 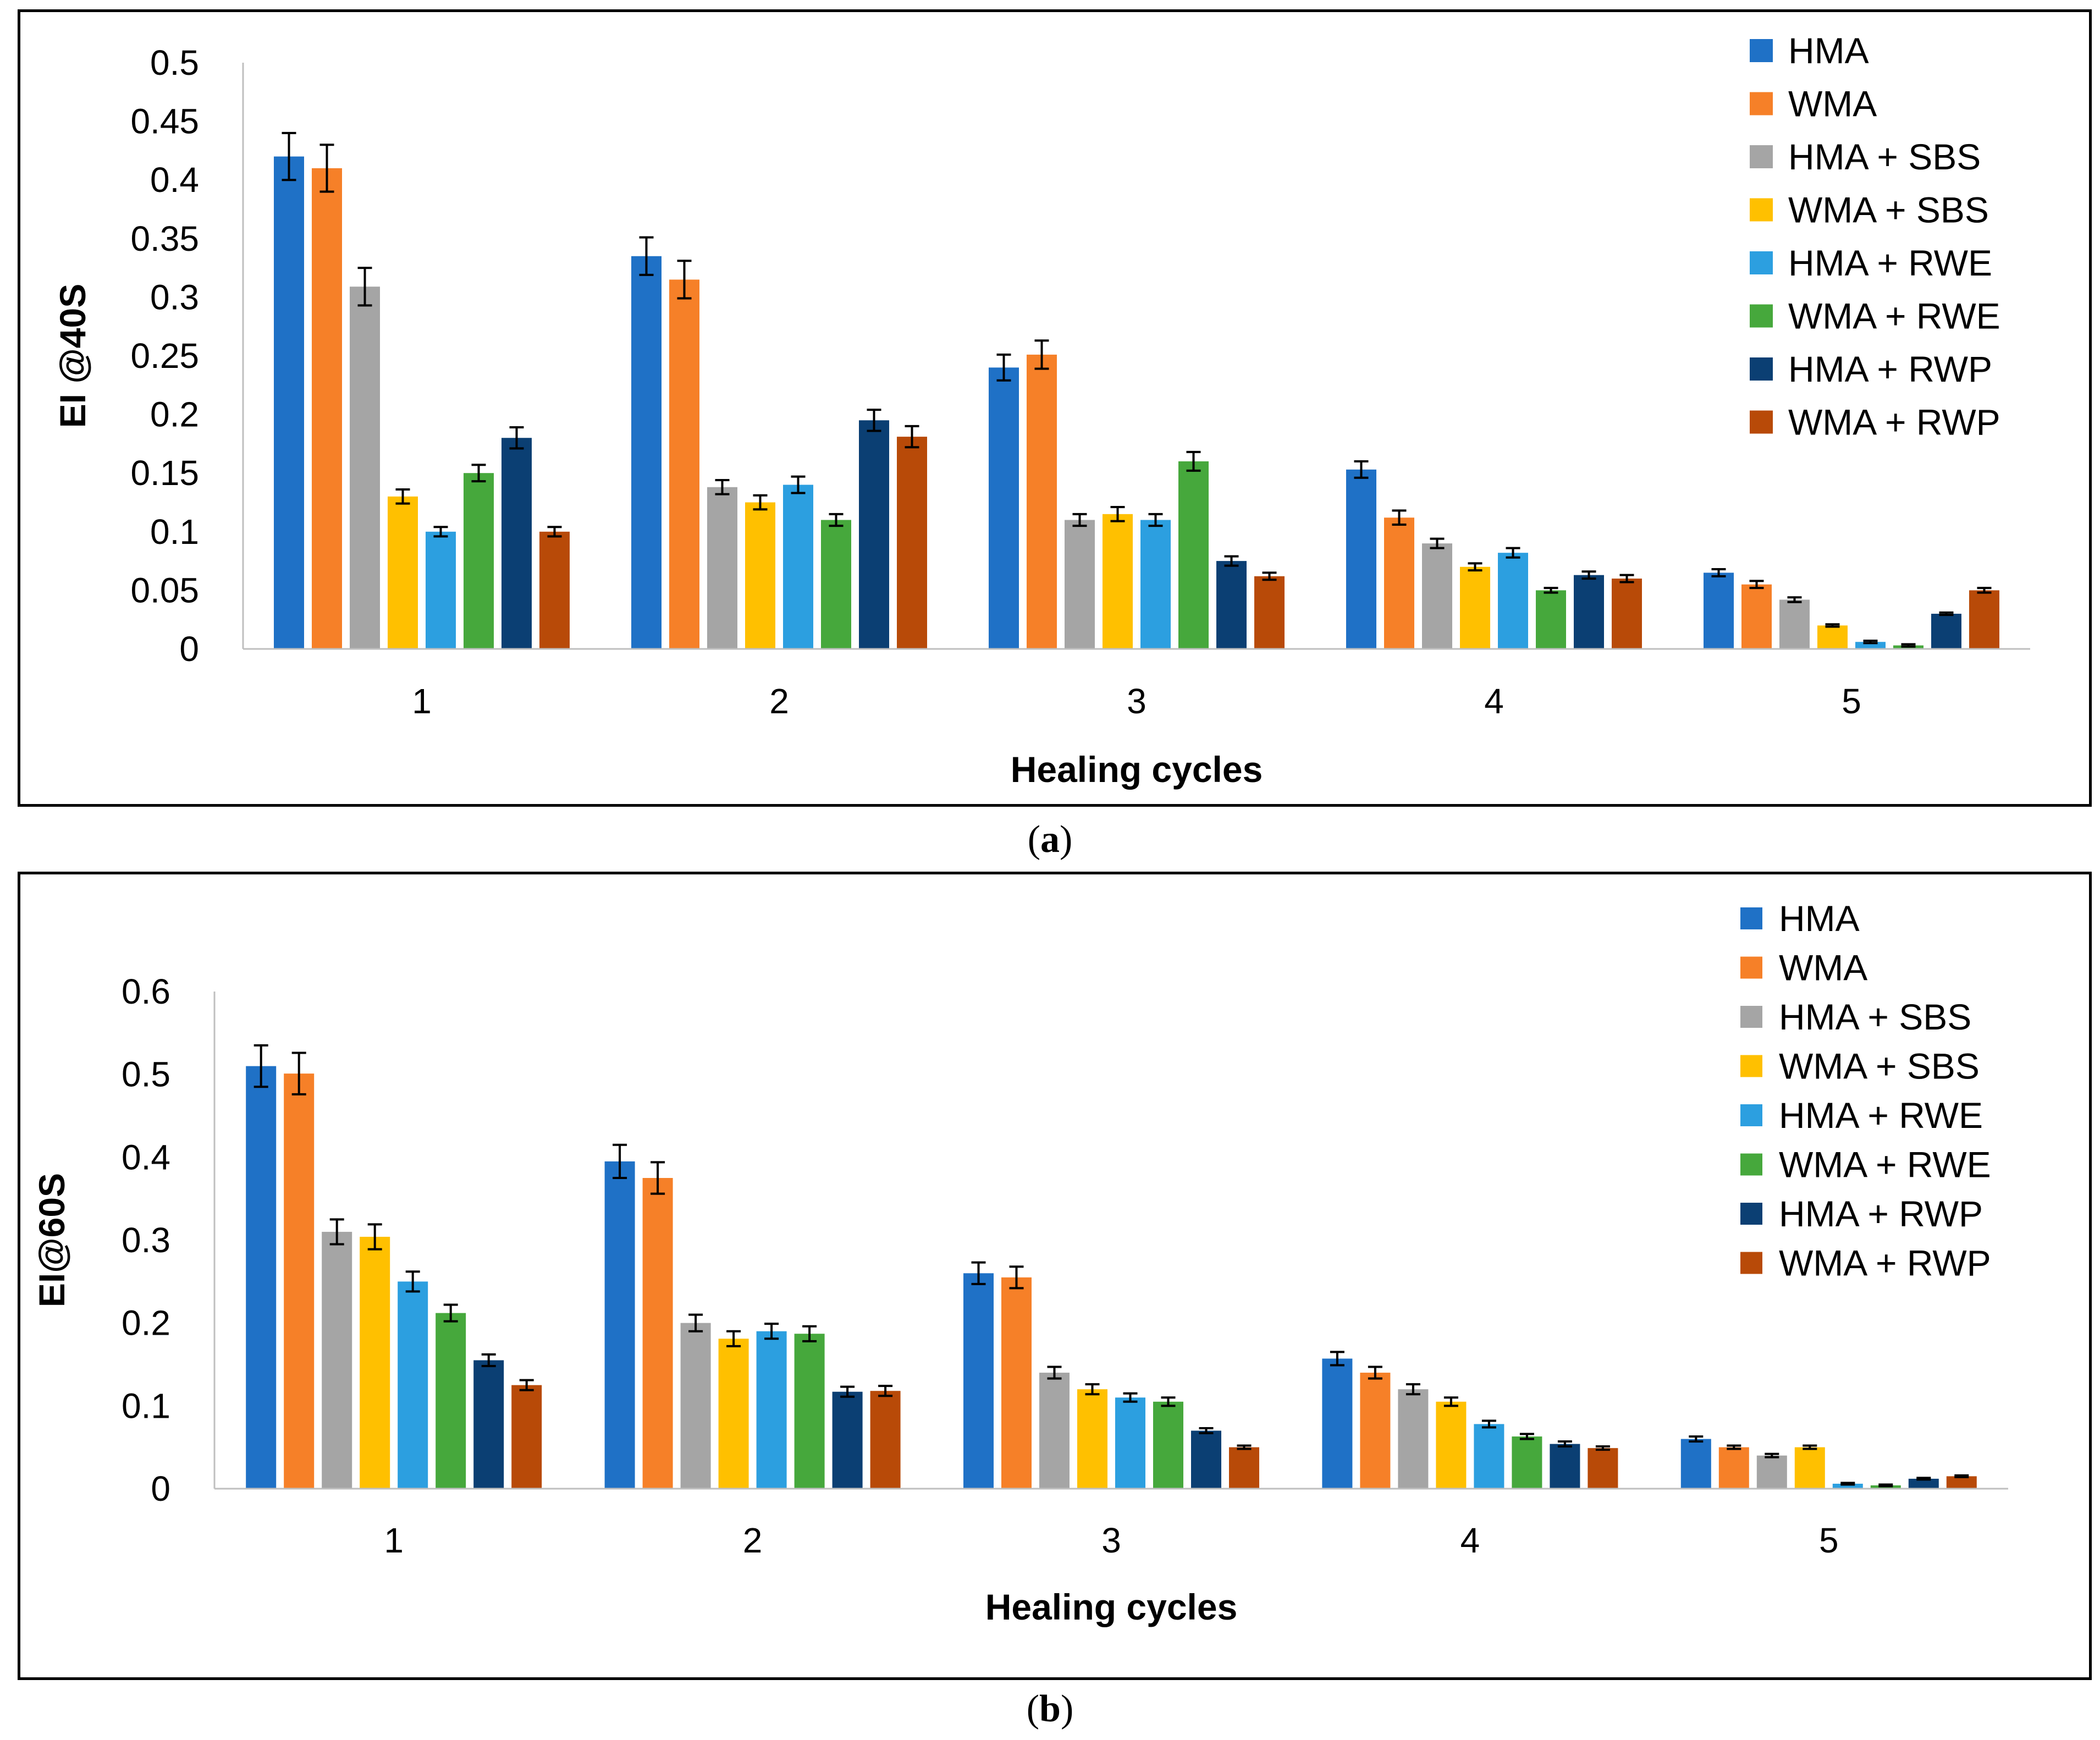 What do you see at coordinates (146, 1157) in the screenshot?
I see `y-tick-label: 0.4` at bounding box center [146, 1157].